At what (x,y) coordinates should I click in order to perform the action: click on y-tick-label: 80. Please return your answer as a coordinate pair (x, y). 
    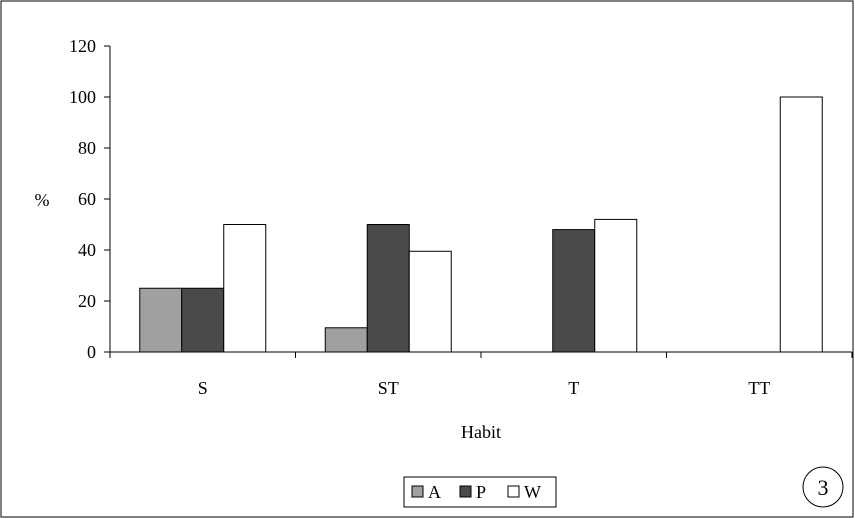
    Looking at the image, I should click on (87, 148).